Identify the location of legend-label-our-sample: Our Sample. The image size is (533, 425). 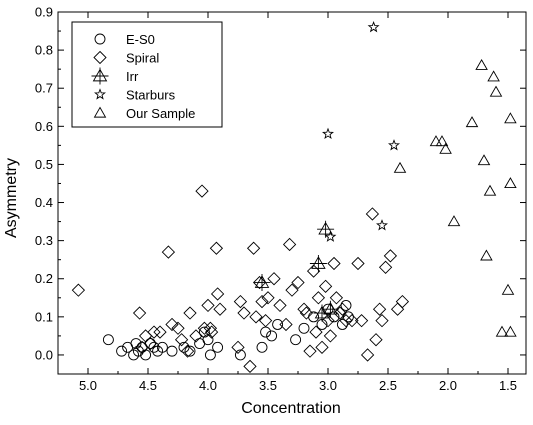
(160, 113).